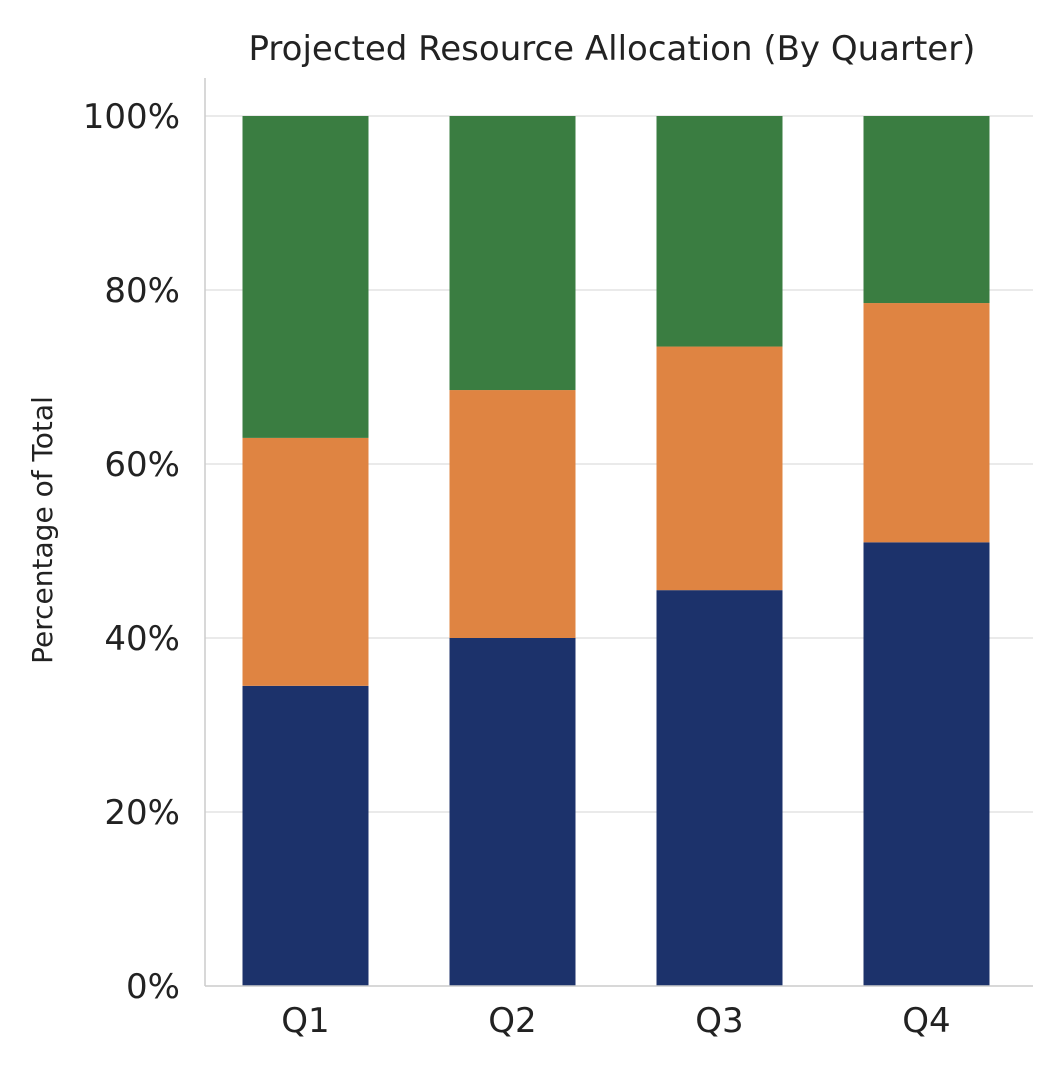  Describe the element at coordinates (42, 530) in the screenshot. I see `y-axis-label: Percentage of Total` at that location.